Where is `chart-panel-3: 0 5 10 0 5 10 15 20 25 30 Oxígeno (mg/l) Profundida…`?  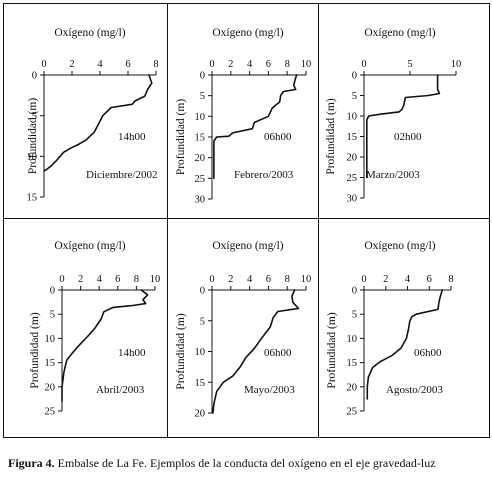
chart-panel-3: 0 5 10 0 5 10 15 20 25 30 Oxígeno (mg/l) Profundida… is located at coordinates (393, 116).